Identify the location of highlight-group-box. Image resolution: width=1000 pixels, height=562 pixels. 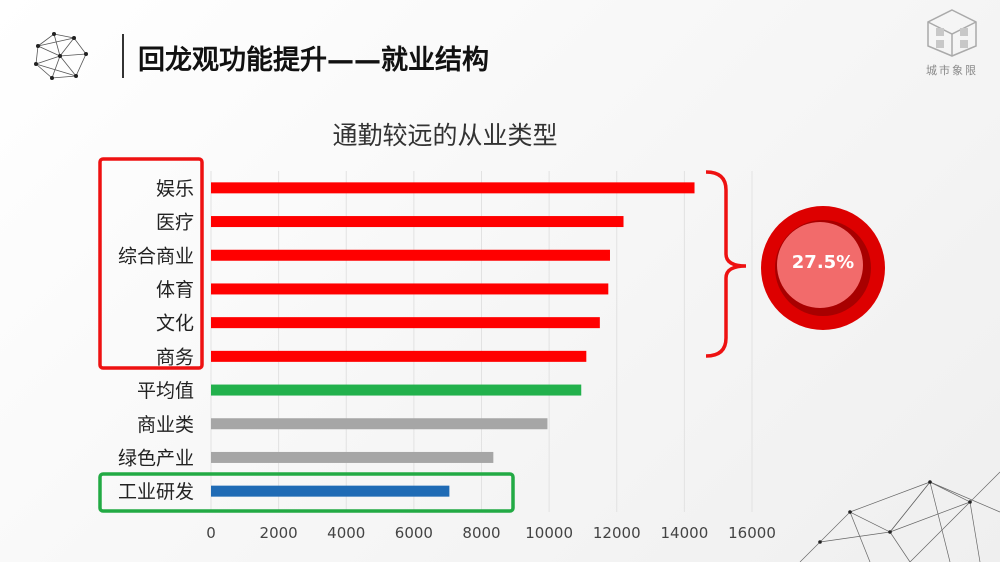
(151, 263).